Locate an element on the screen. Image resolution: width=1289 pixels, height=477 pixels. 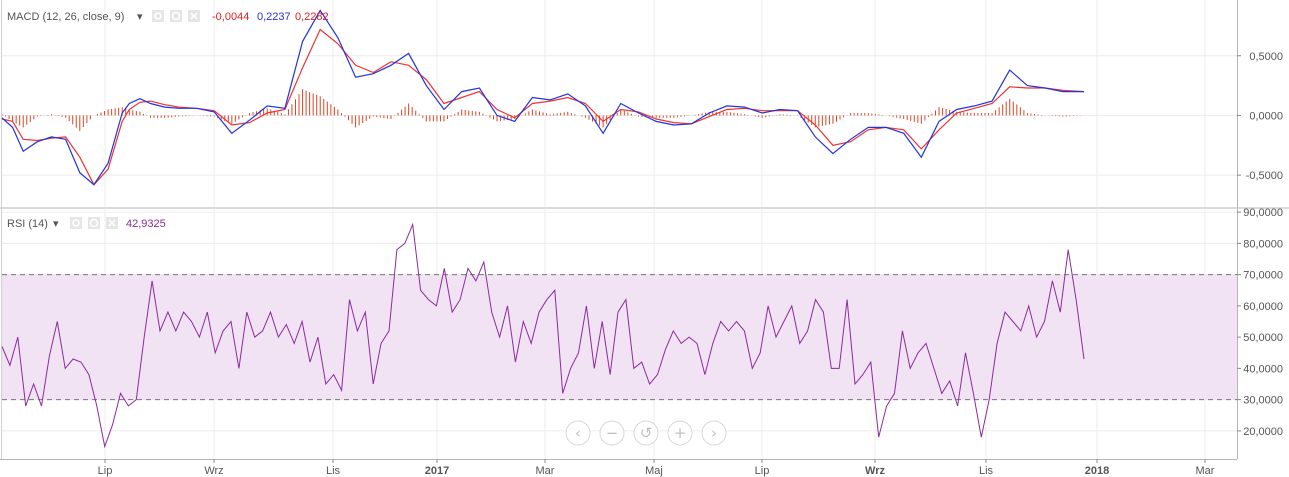
macd-histogram is located at coordinates (541, 110).